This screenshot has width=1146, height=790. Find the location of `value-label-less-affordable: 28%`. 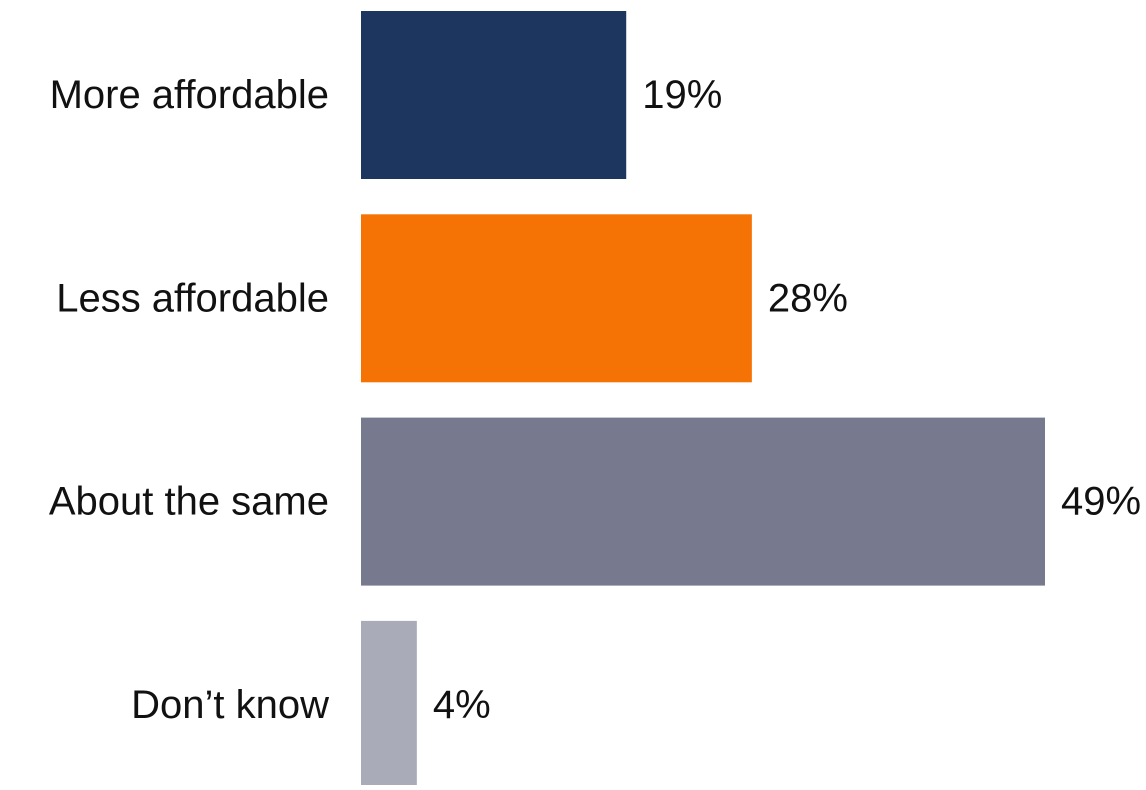

value-label-less-affordable: 28% is located at coordinates (808, 298).